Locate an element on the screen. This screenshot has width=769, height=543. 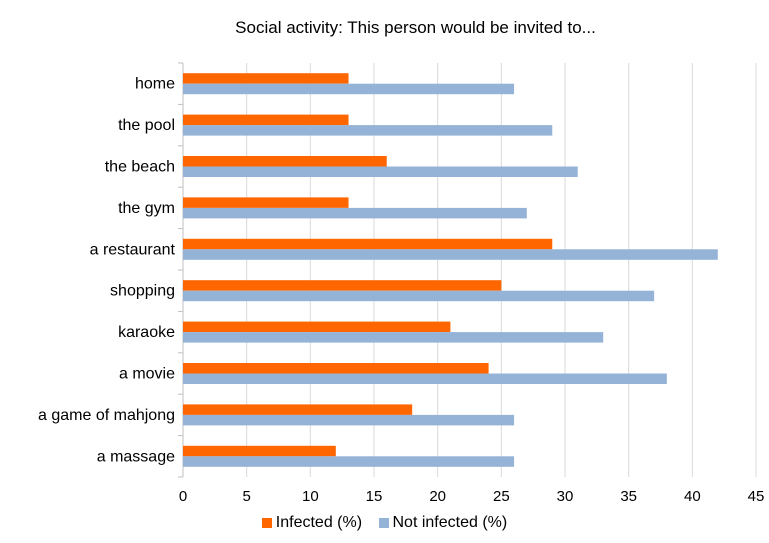
legend-item-not-infected: Not infected (%) is located at coordinates (443, 523).